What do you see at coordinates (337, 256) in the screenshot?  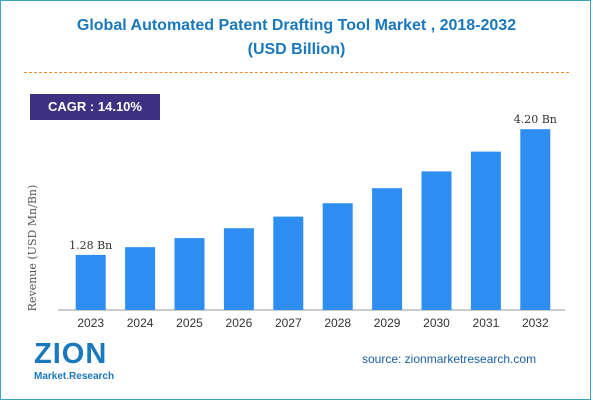 I see `bar-2028` at bounding box center [337, 256].